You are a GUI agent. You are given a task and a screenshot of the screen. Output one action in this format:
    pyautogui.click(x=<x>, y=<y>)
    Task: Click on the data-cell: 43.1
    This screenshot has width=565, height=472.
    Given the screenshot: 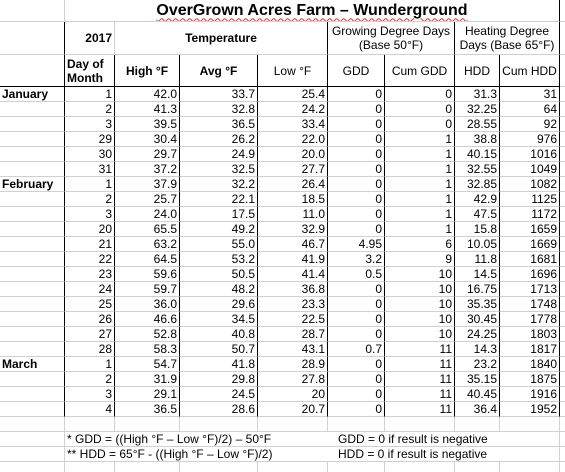 What is the action you would take?
    pyautogui.click(x=293, y=349)
    